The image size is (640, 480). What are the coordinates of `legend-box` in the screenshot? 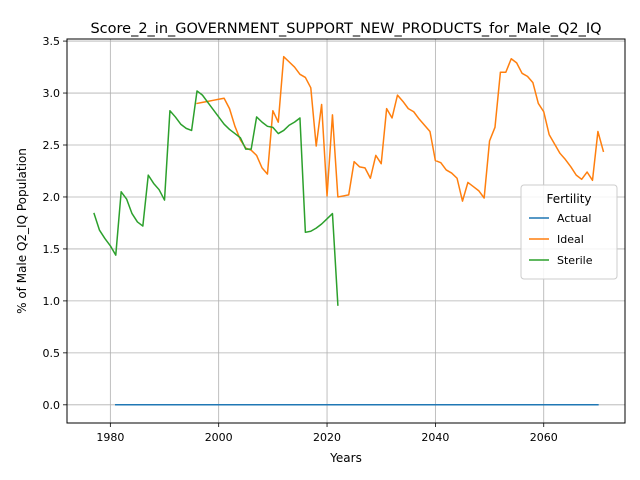 It's located at (569, 232).